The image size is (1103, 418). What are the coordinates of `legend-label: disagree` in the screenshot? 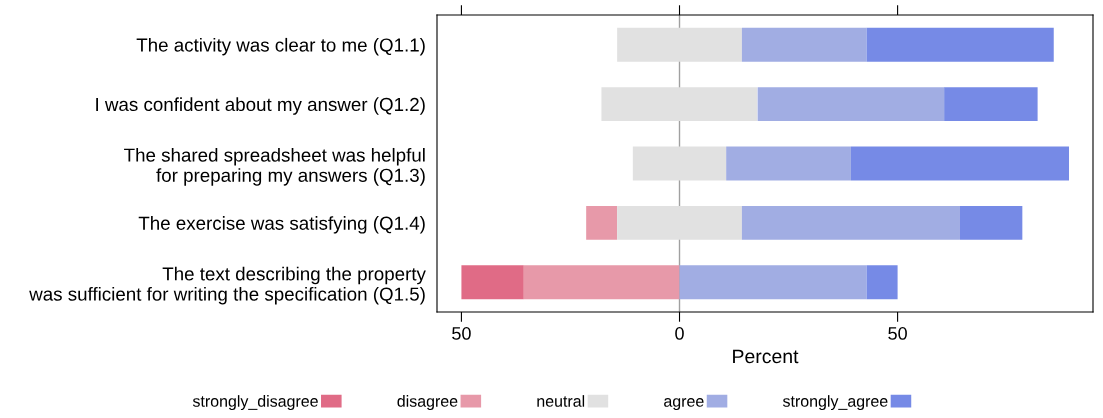 It's located at (427, 403).